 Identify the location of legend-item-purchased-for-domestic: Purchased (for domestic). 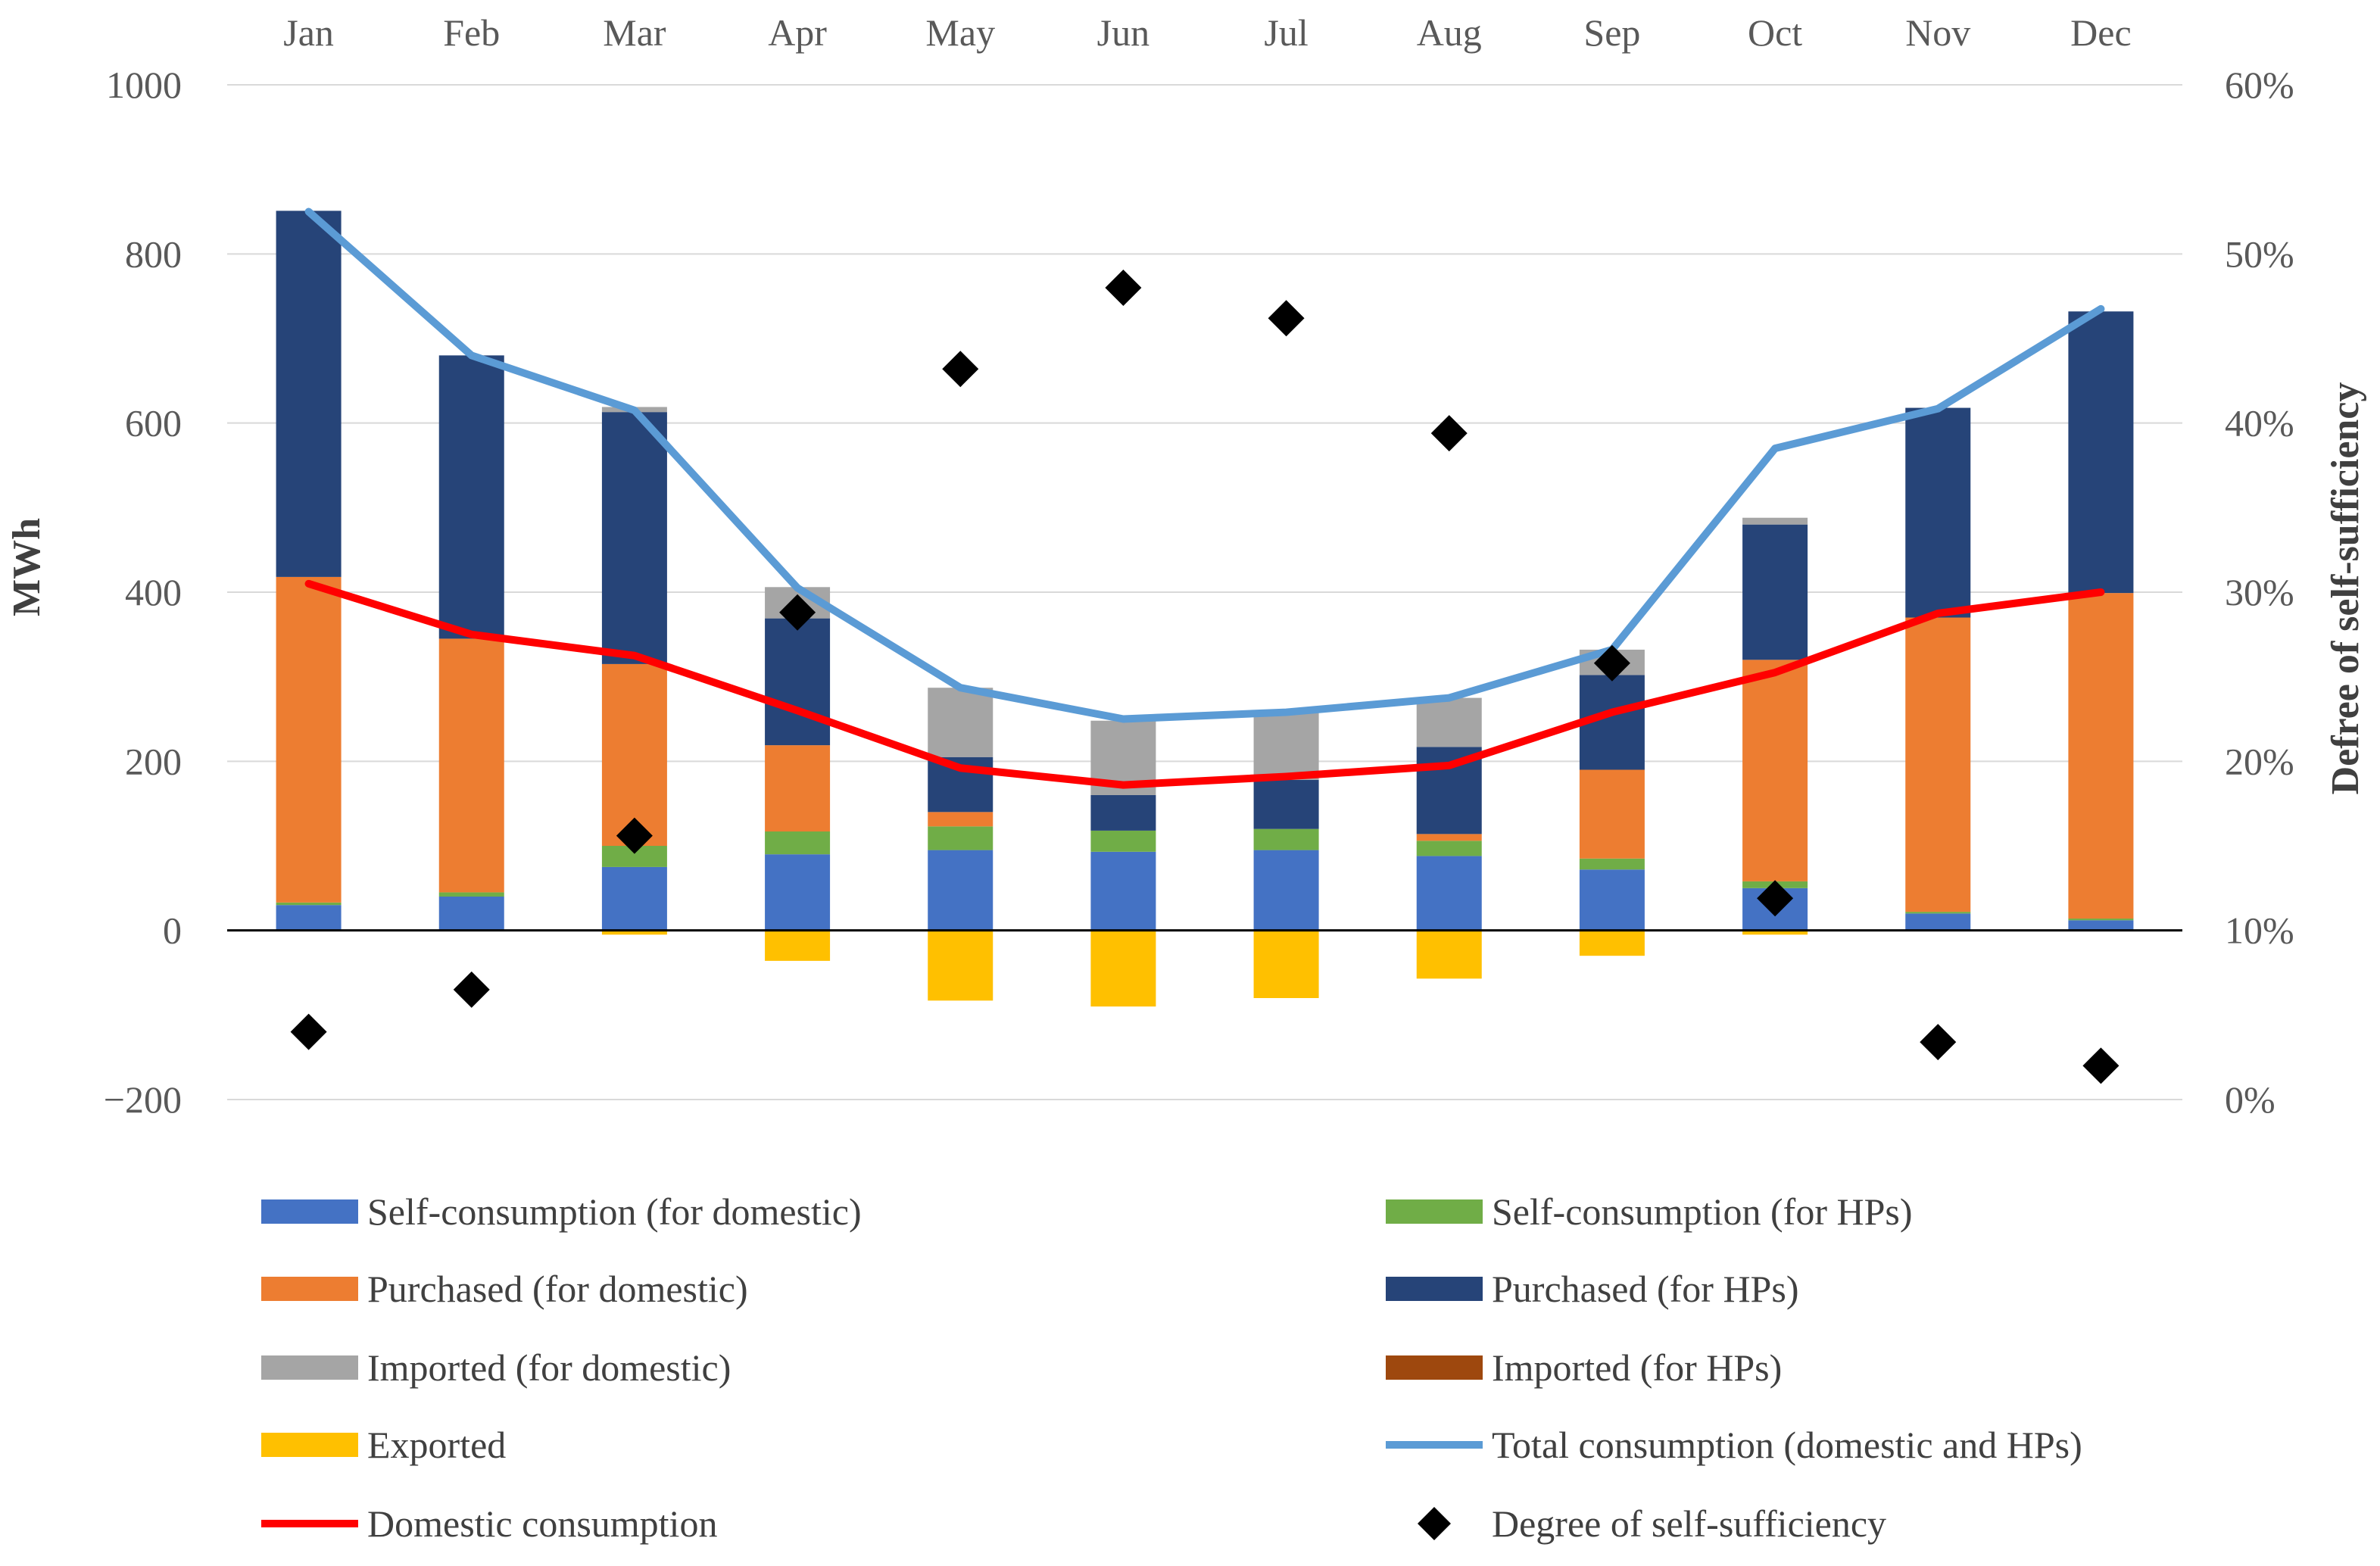
(504, 1289).